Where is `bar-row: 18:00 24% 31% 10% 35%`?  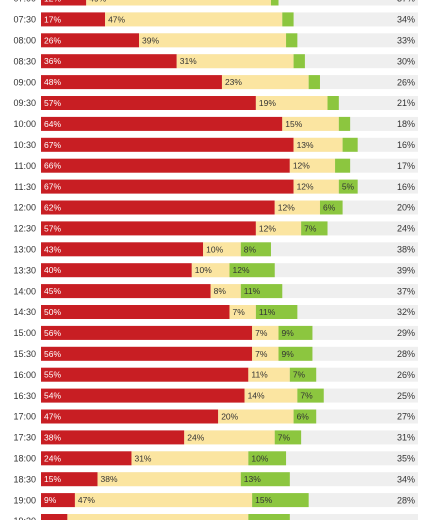
bar-row: 18:00 24% 31% 10% 35% is located at coordinates (215, 458).